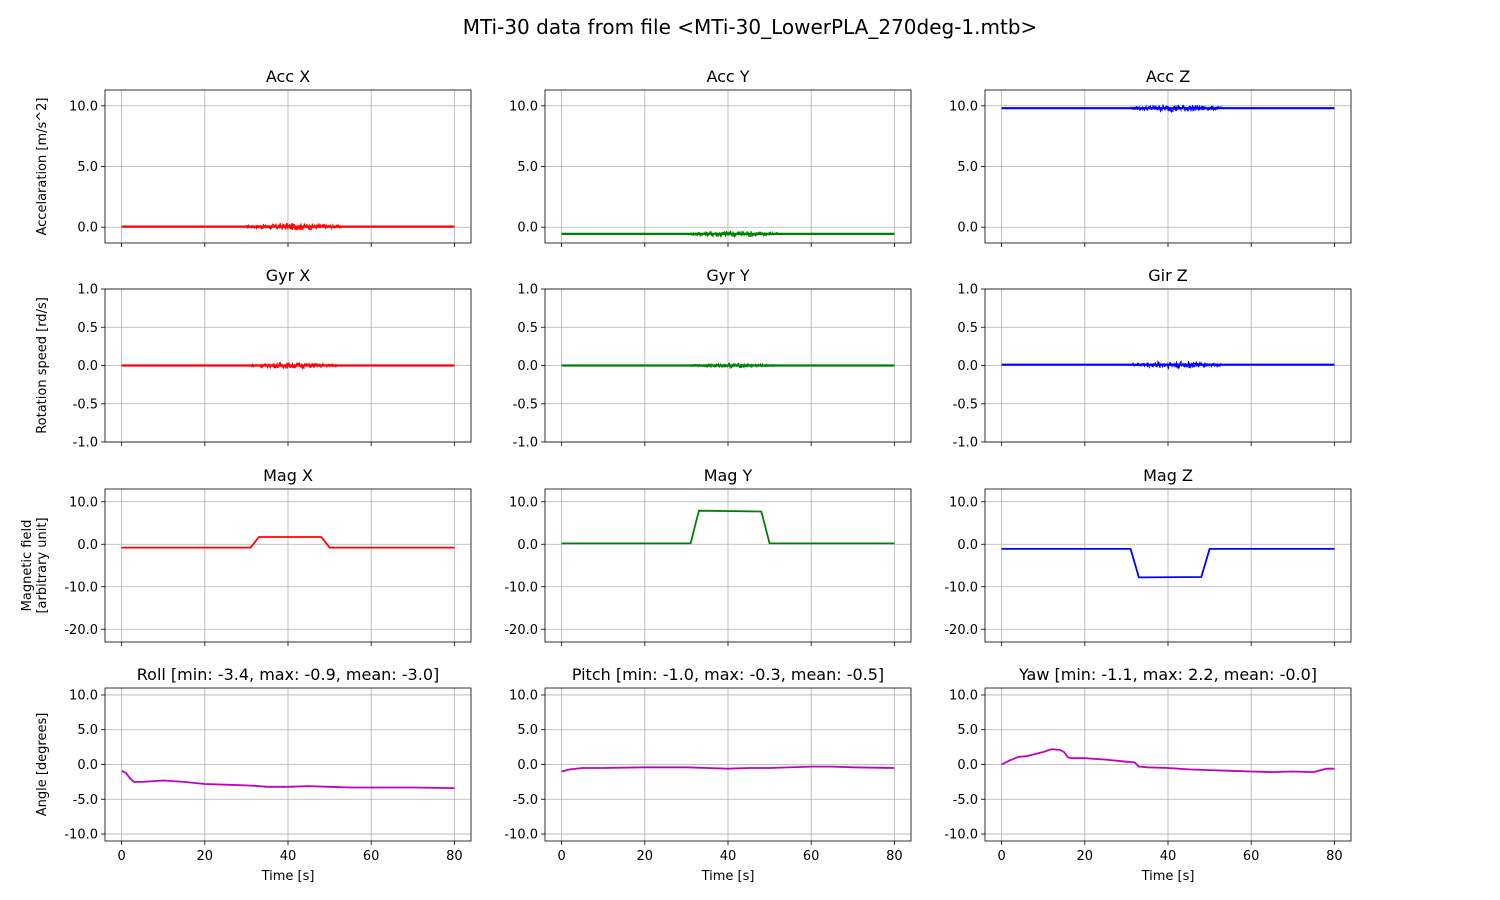 The height and width of the screenshot is (900, 1500). I want to click on subplot-title: Yaw [min: -1.1, max: 2.2, mean: -0.0], so click(1167, 674).